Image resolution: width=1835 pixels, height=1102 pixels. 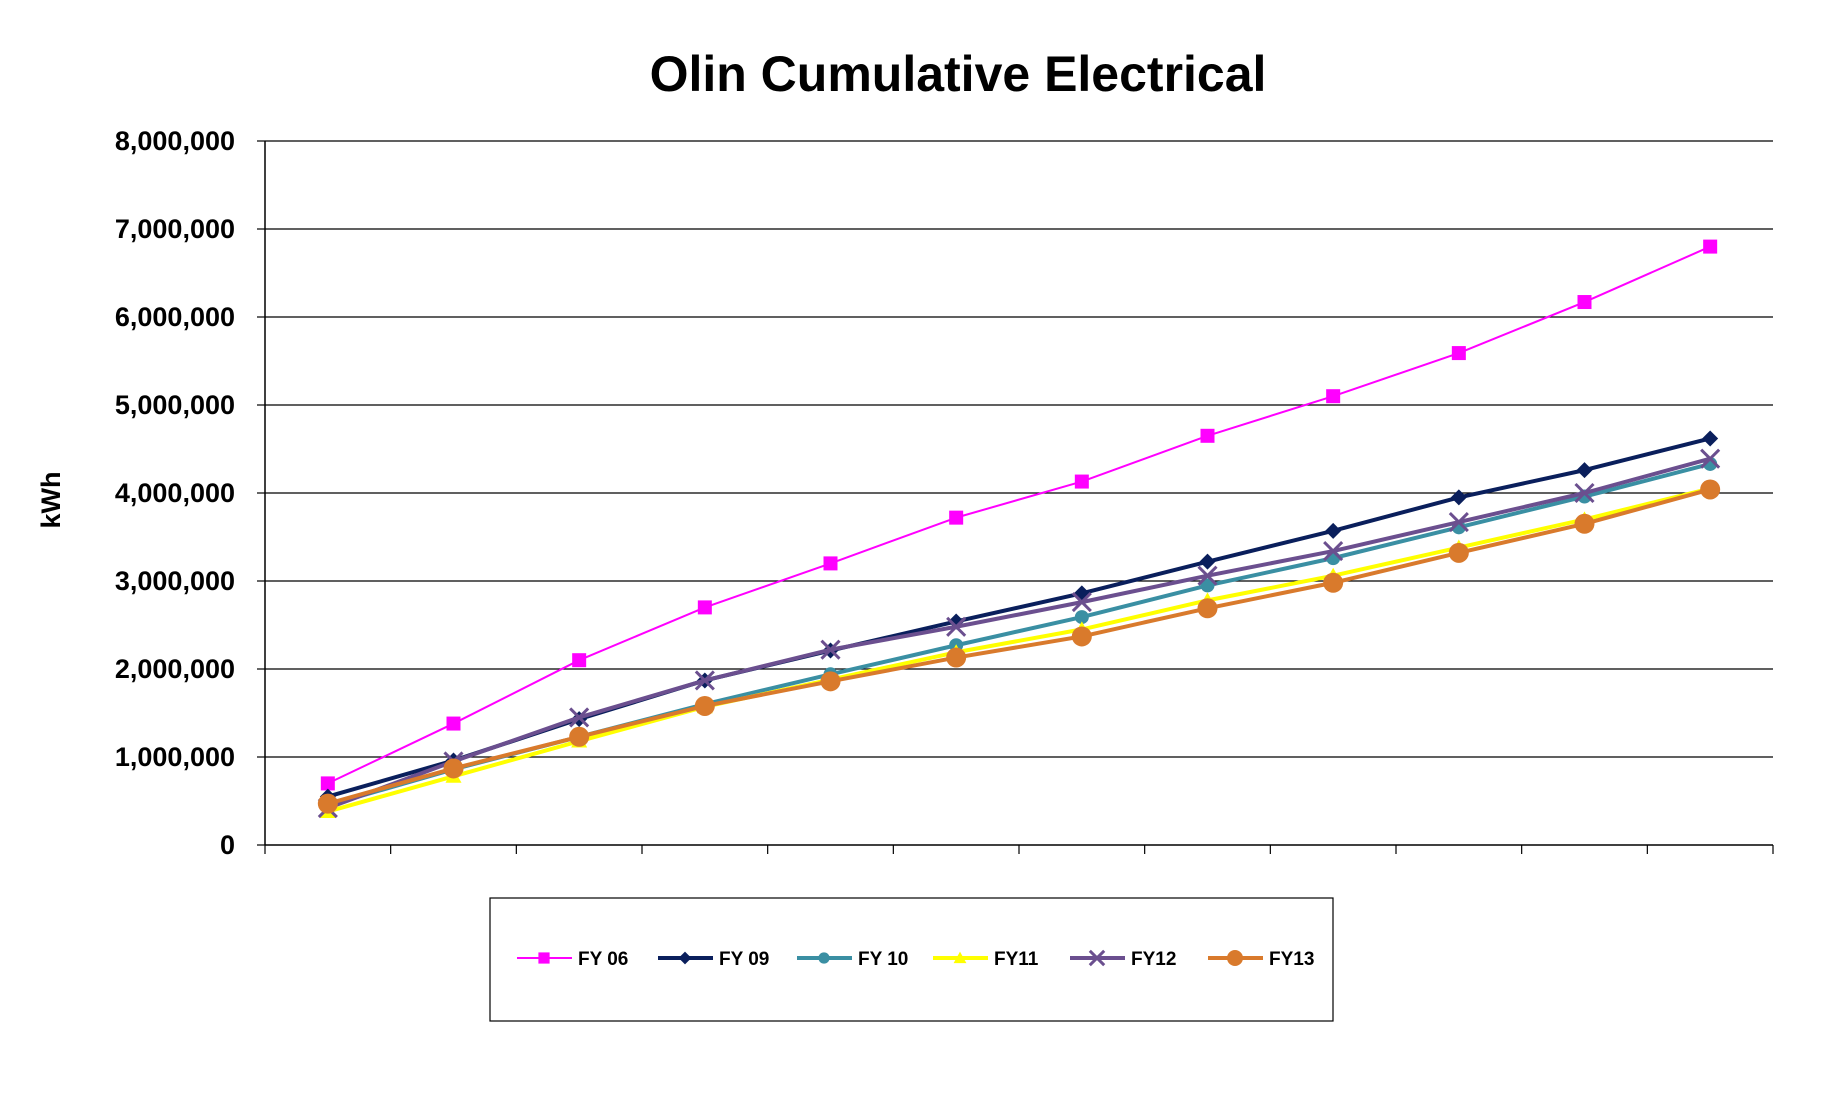 What do you see at coordinates (175, 405) in the screenshot?
I see `y-tick-label: 5,000,000` at bounding box center [175, 405].